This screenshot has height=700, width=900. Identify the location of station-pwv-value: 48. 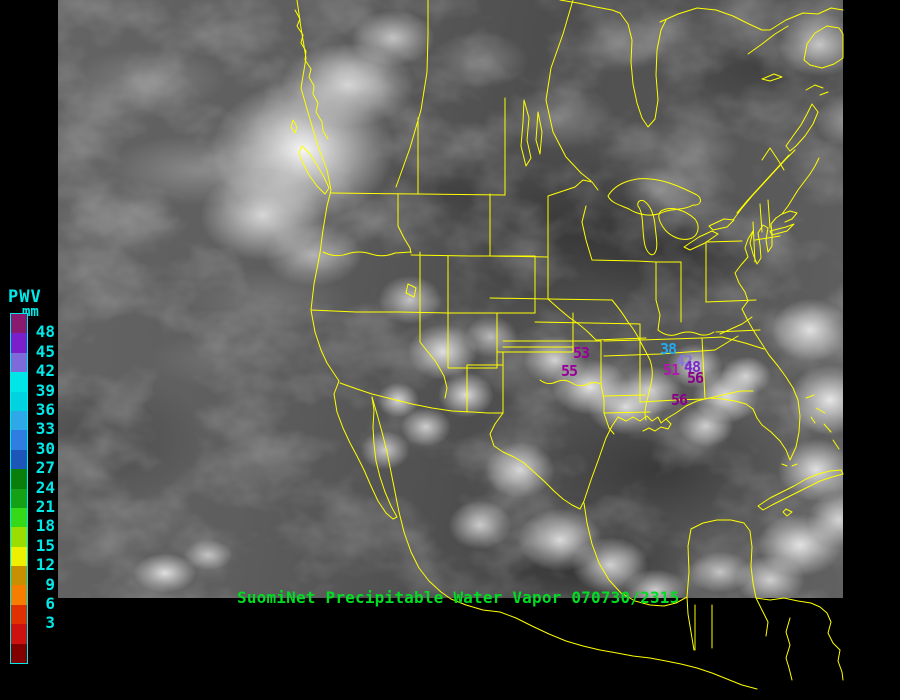
(692, 367).